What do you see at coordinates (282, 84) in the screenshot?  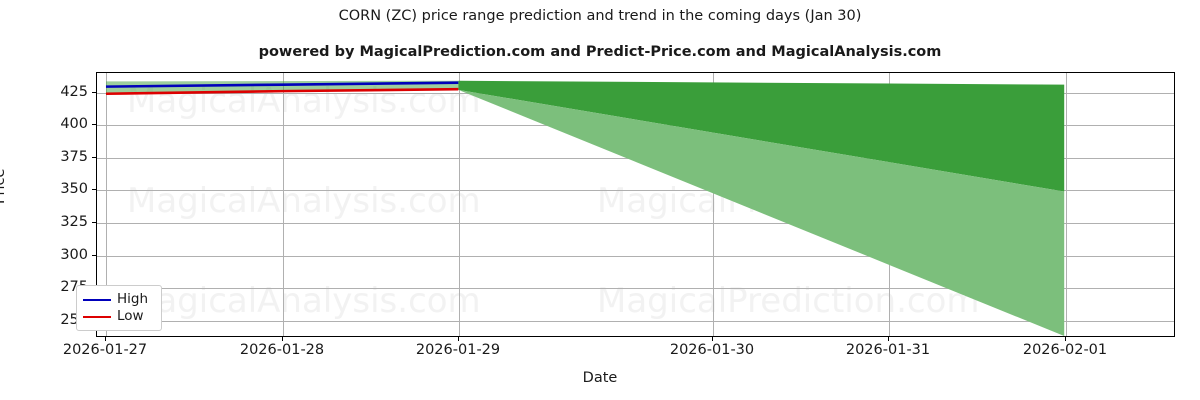 I see `series-line-high` at bounding box center [282, 84].